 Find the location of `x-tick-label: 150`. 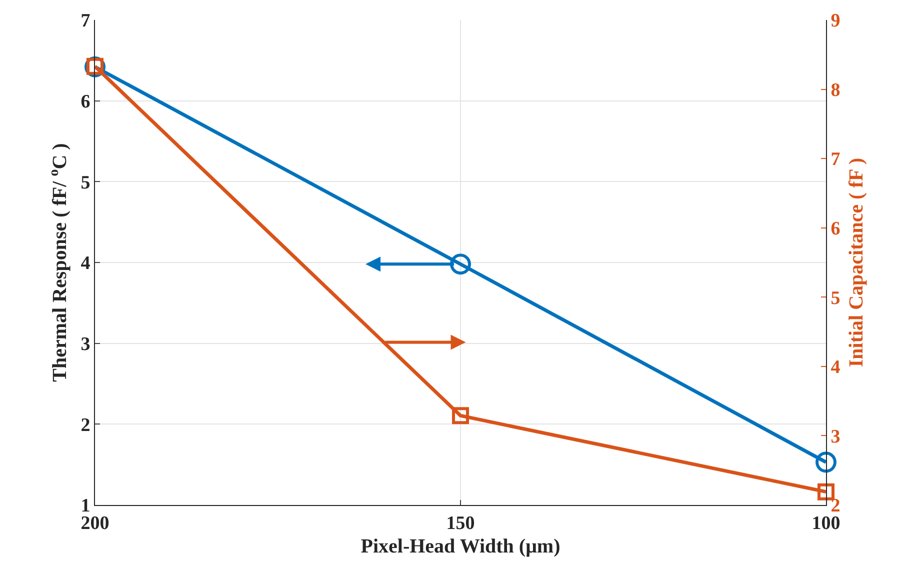

x-tick-label: 150 is located at coordinates (460, 523).